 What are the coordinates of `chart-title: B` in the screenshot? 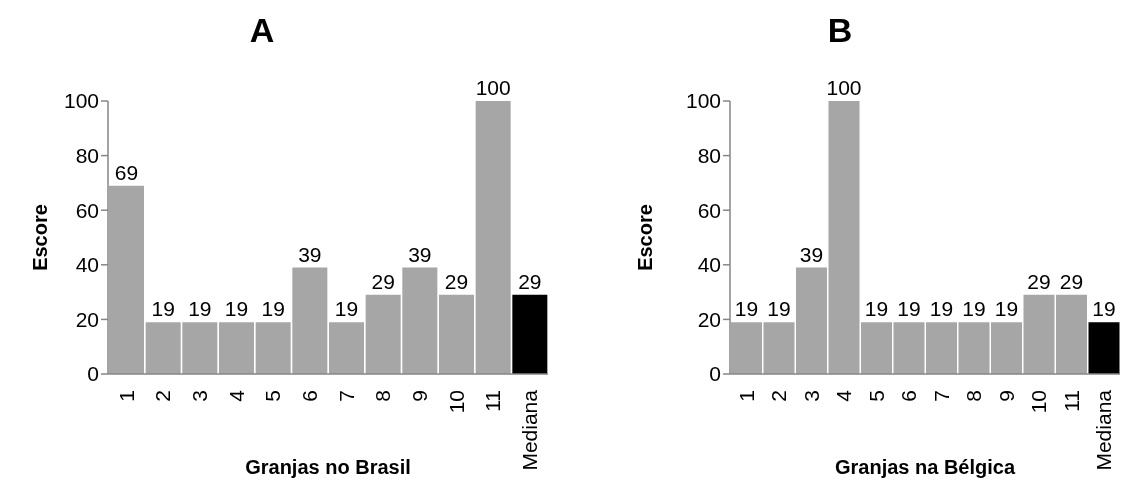 It's located at (840, 30).